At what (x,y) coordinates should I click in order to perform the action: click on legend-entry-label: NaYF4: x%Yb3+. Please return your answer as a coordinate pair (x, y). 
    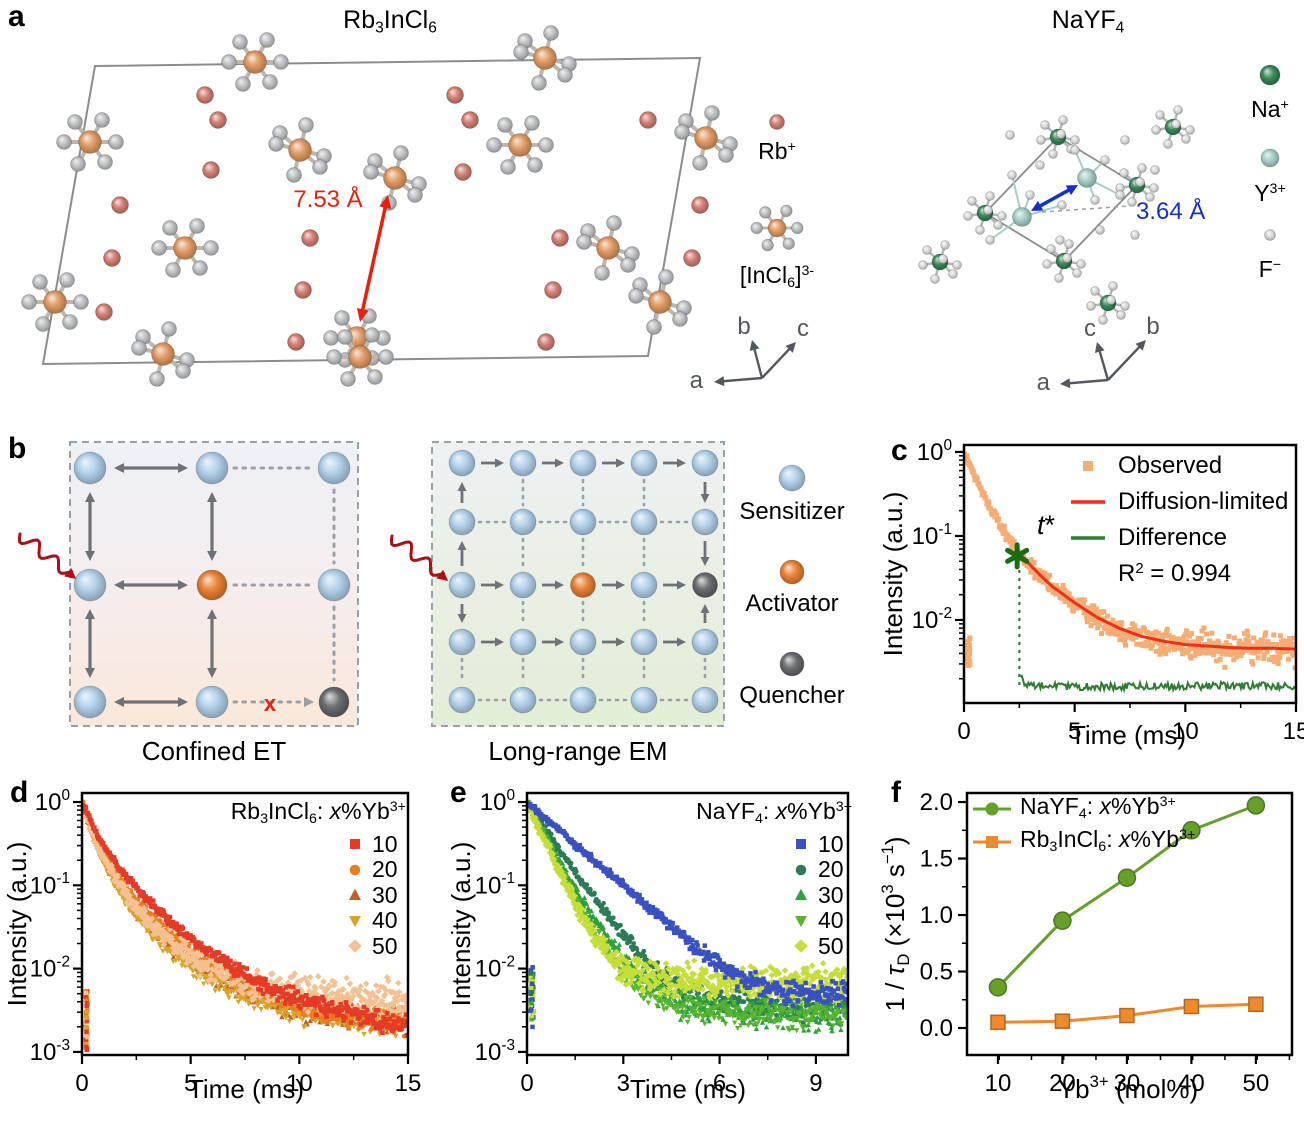
    Looking at the image, I should click on (1098, 808).